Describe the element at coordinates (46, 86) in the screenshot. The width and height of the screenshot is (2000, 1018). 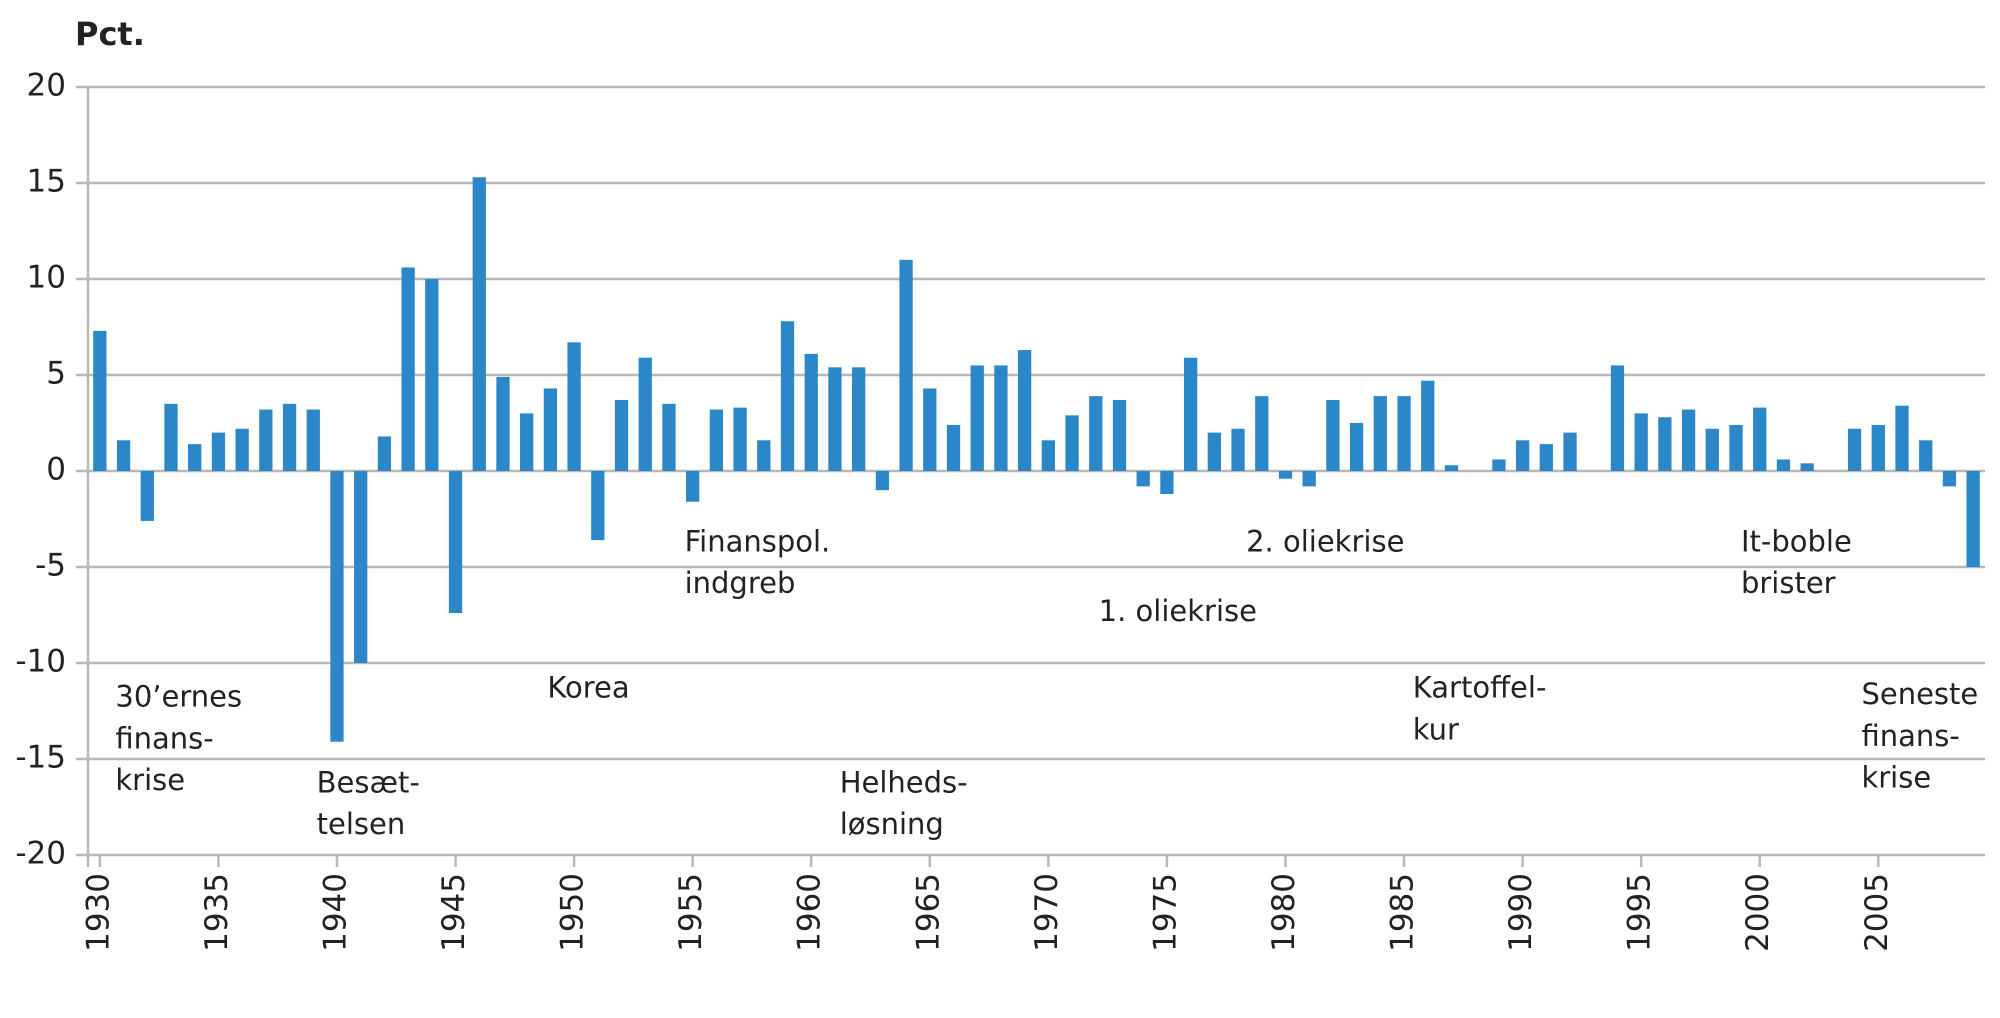
I see `y-tick-label: 20` at that location.